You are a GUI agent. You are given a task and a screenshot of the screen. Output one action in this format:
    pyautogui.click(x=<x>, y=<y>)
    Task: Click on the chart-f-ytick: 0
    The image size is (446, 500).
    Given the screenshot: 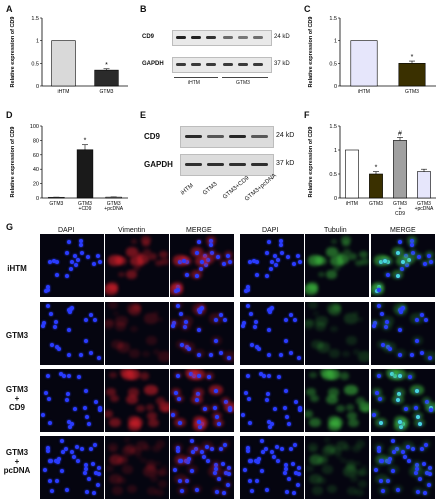 What is the action you would take?
    pyautogui.click(x=335, y=199)
    